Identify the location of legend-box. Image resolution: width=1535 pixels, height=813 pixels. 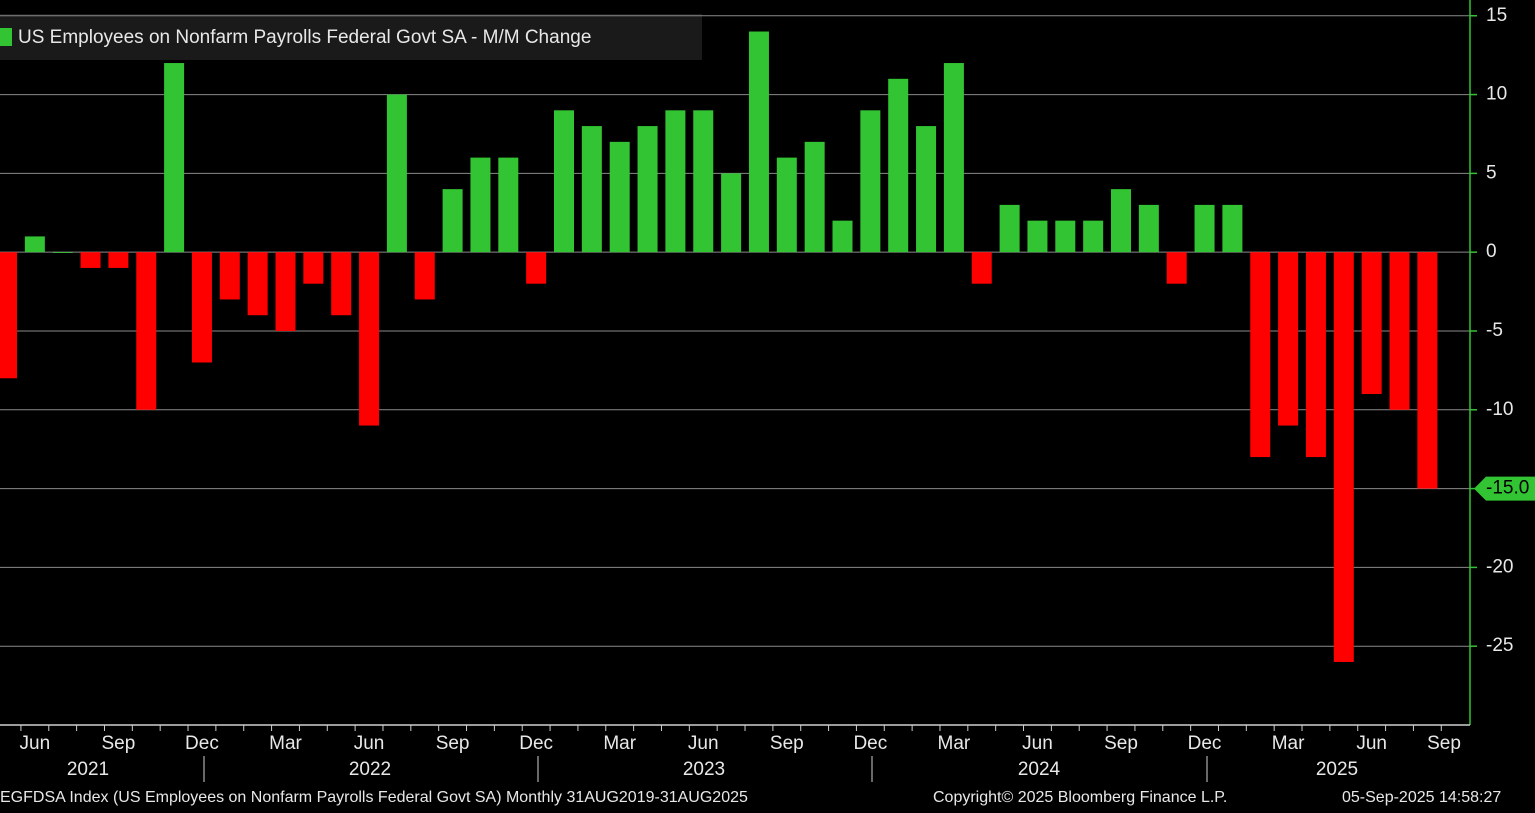
(351, 37).